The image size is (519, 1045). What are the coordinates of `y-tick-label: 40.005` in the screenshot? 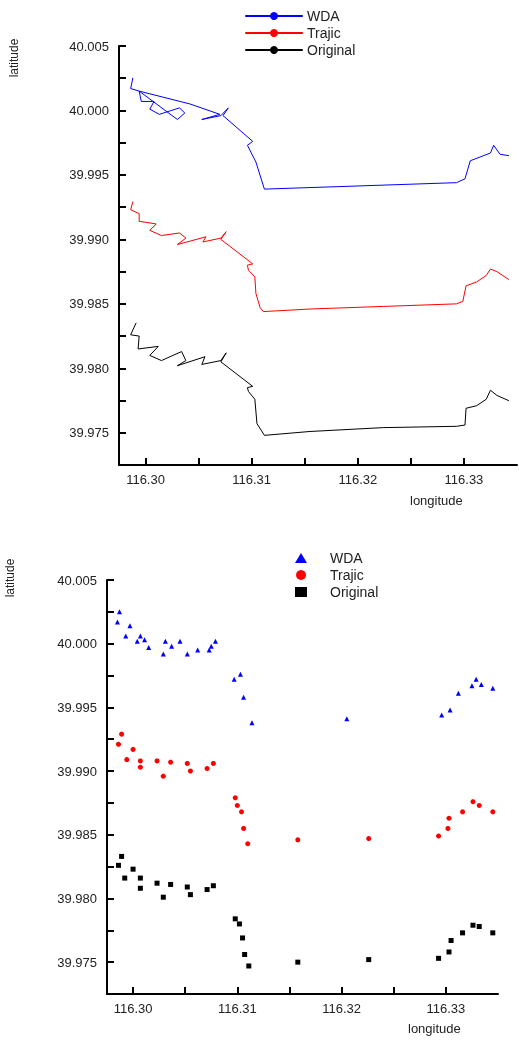 It's located at (89, 46).